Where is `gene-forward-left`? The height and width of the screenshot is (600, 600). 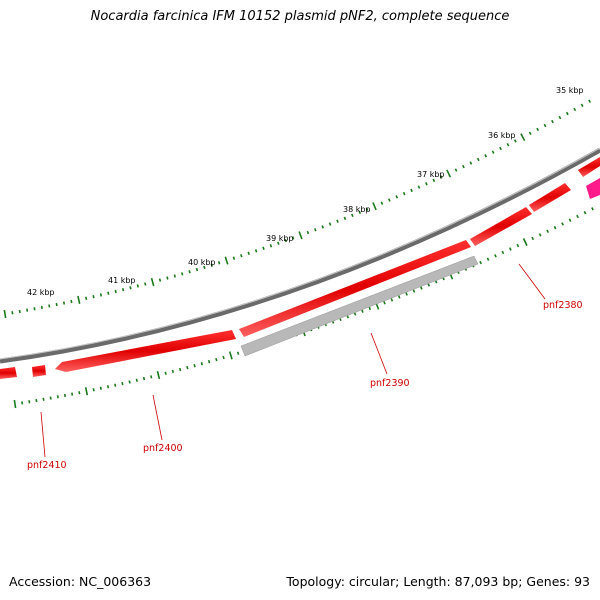 gene-forward-left is located at coordinates (8, 373).